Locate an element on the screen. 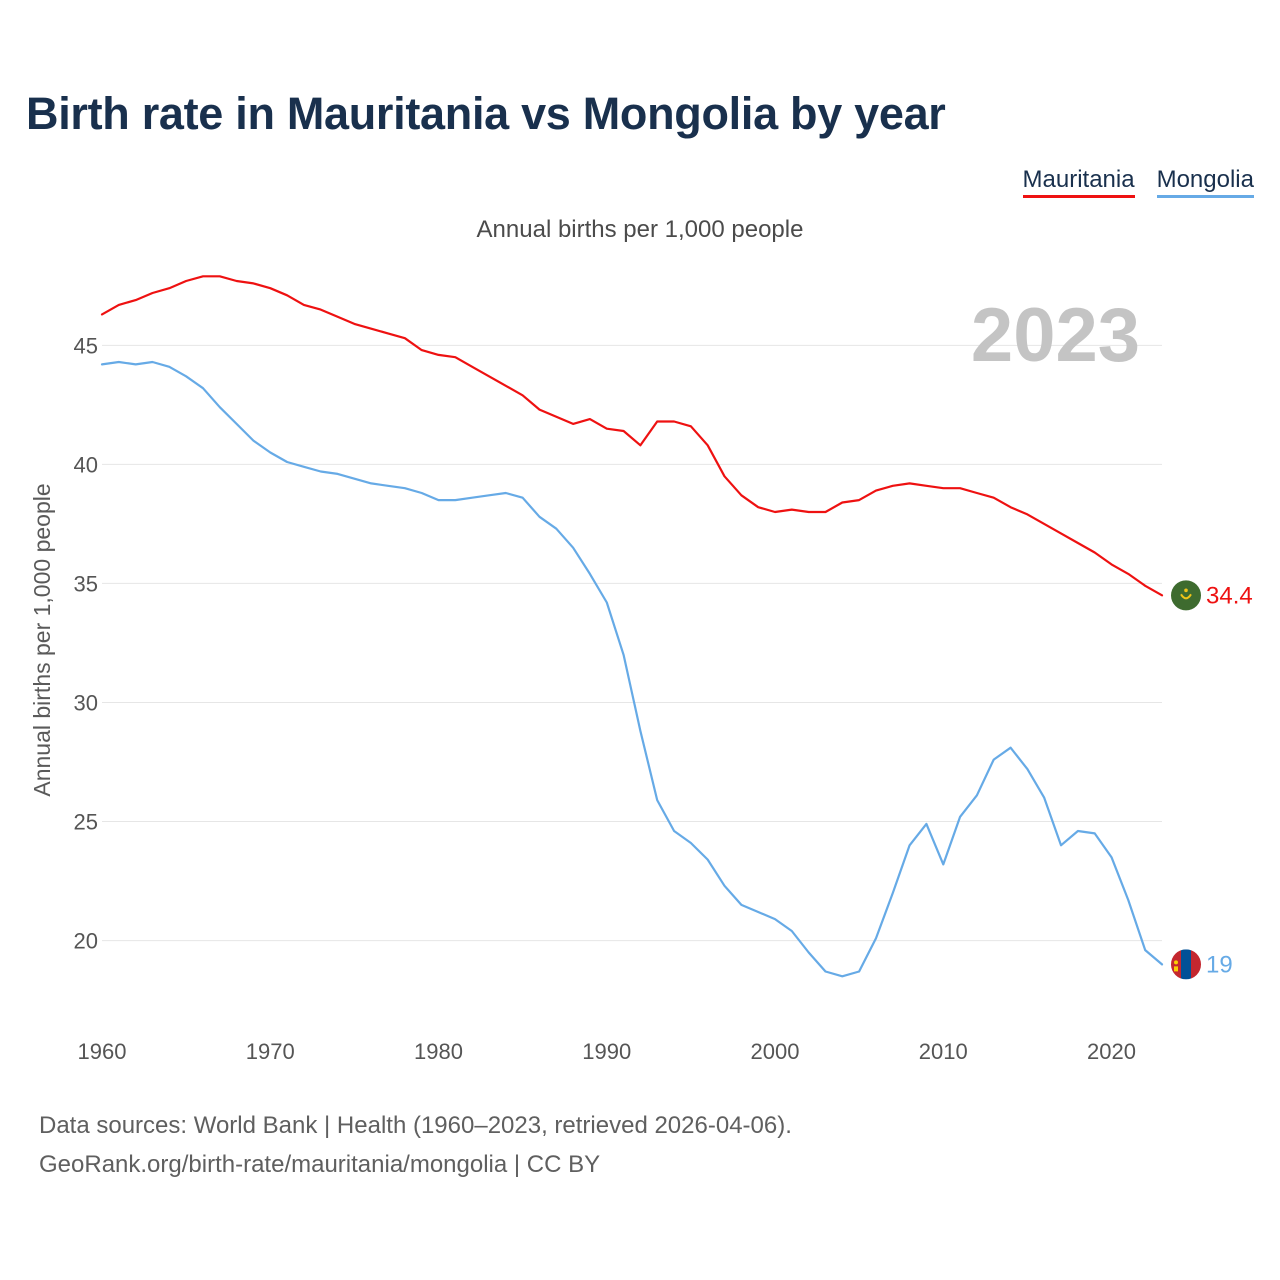 The width and height of the screenshot is (1280, 1280). y-tick-label: 40 is located at coordinates (86, 464).